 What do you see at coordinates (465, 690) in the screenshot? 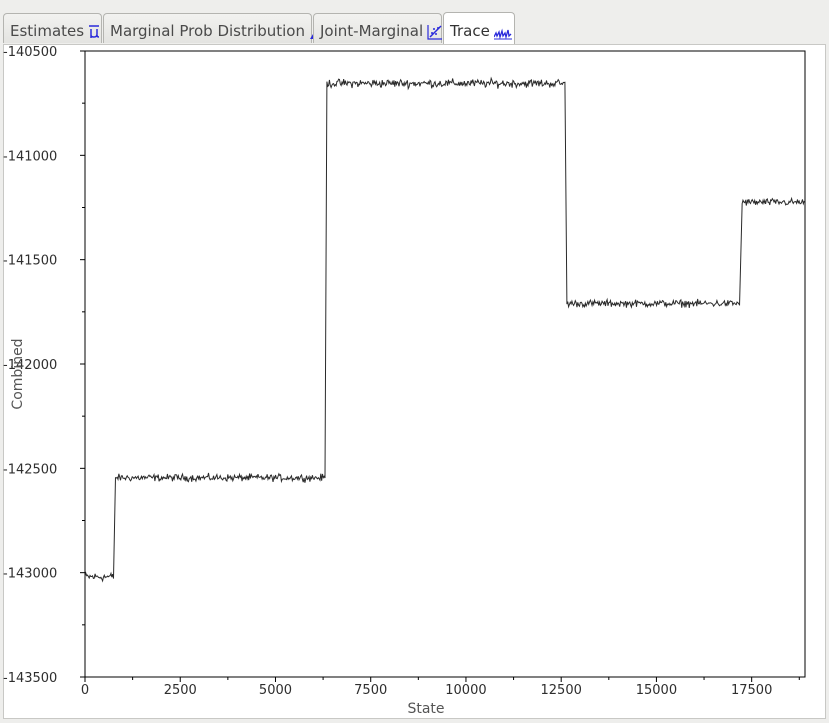
I see `x-tick-label: 10000` at bounding box center [465, 690].